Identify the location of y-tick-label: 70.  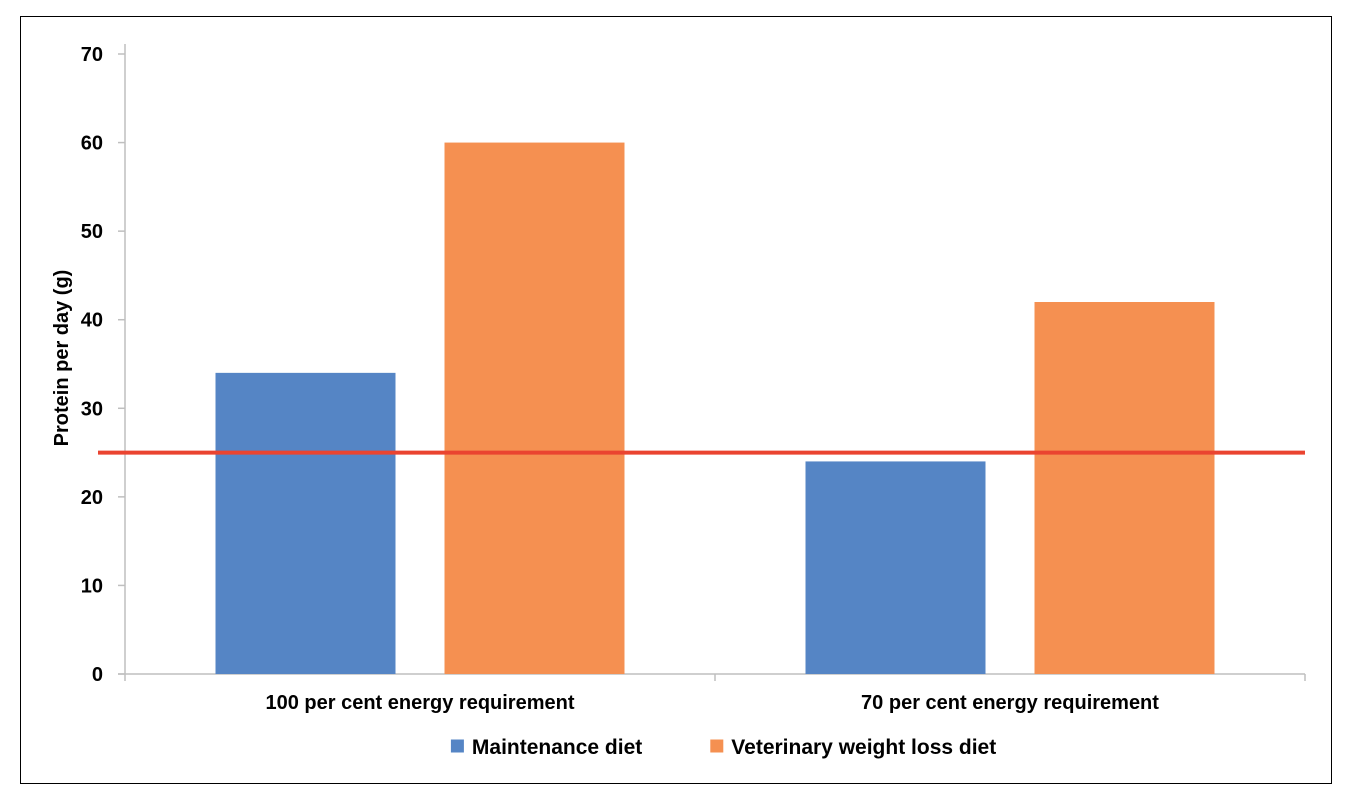
(92, 55).